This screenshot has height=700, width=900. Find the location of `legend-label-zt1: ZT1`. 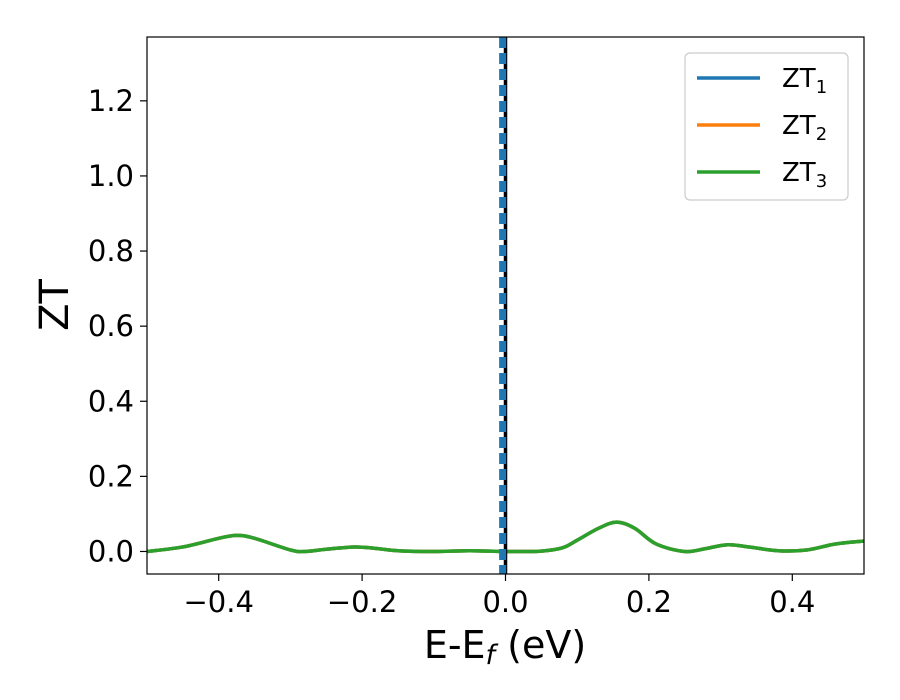

legend-label-zt1: ZT1 is located at coordinates (804, 81).